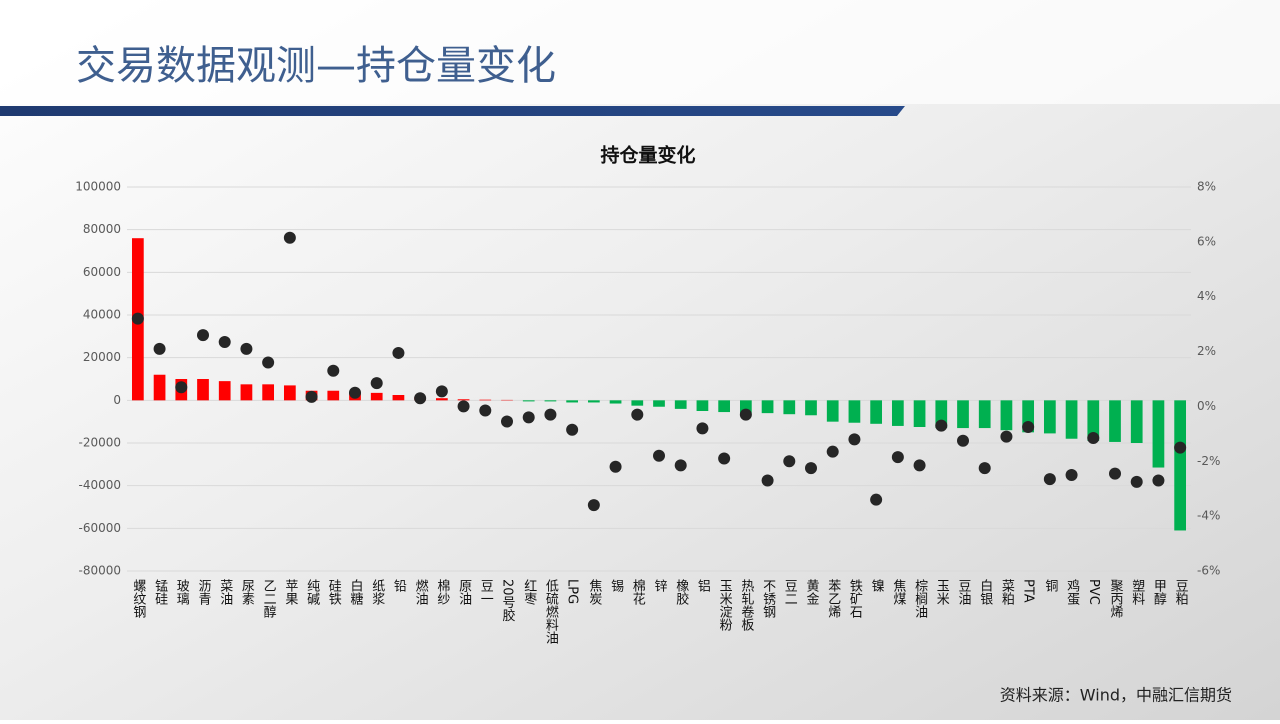 This screenshot has height=724, width=1280. What do you see at coordinates (99, 443) in the screenshot?
I see `y-tick-label: -20000` at bounding box center [99, 443].